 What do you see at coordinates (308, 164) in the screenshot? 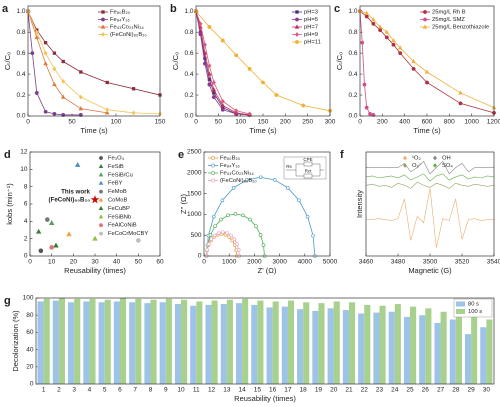
I see `circuit-element` at bounding box center [308, 164].